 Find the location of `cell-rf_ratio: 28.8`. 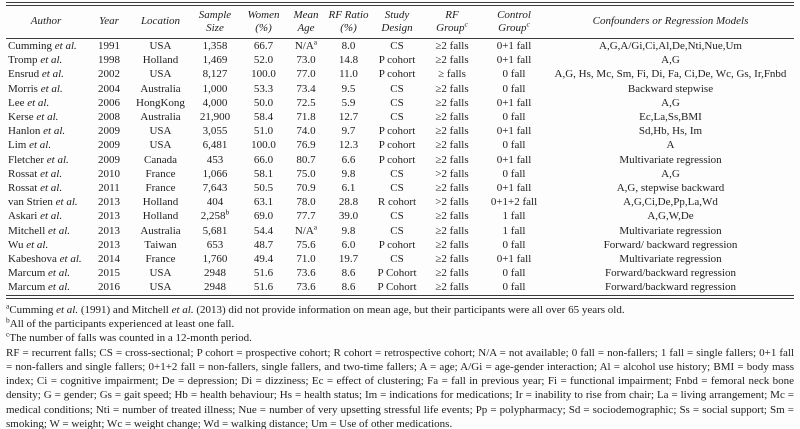

cell-rf_ratio: 28.8 is located at coordinates (348, 202).